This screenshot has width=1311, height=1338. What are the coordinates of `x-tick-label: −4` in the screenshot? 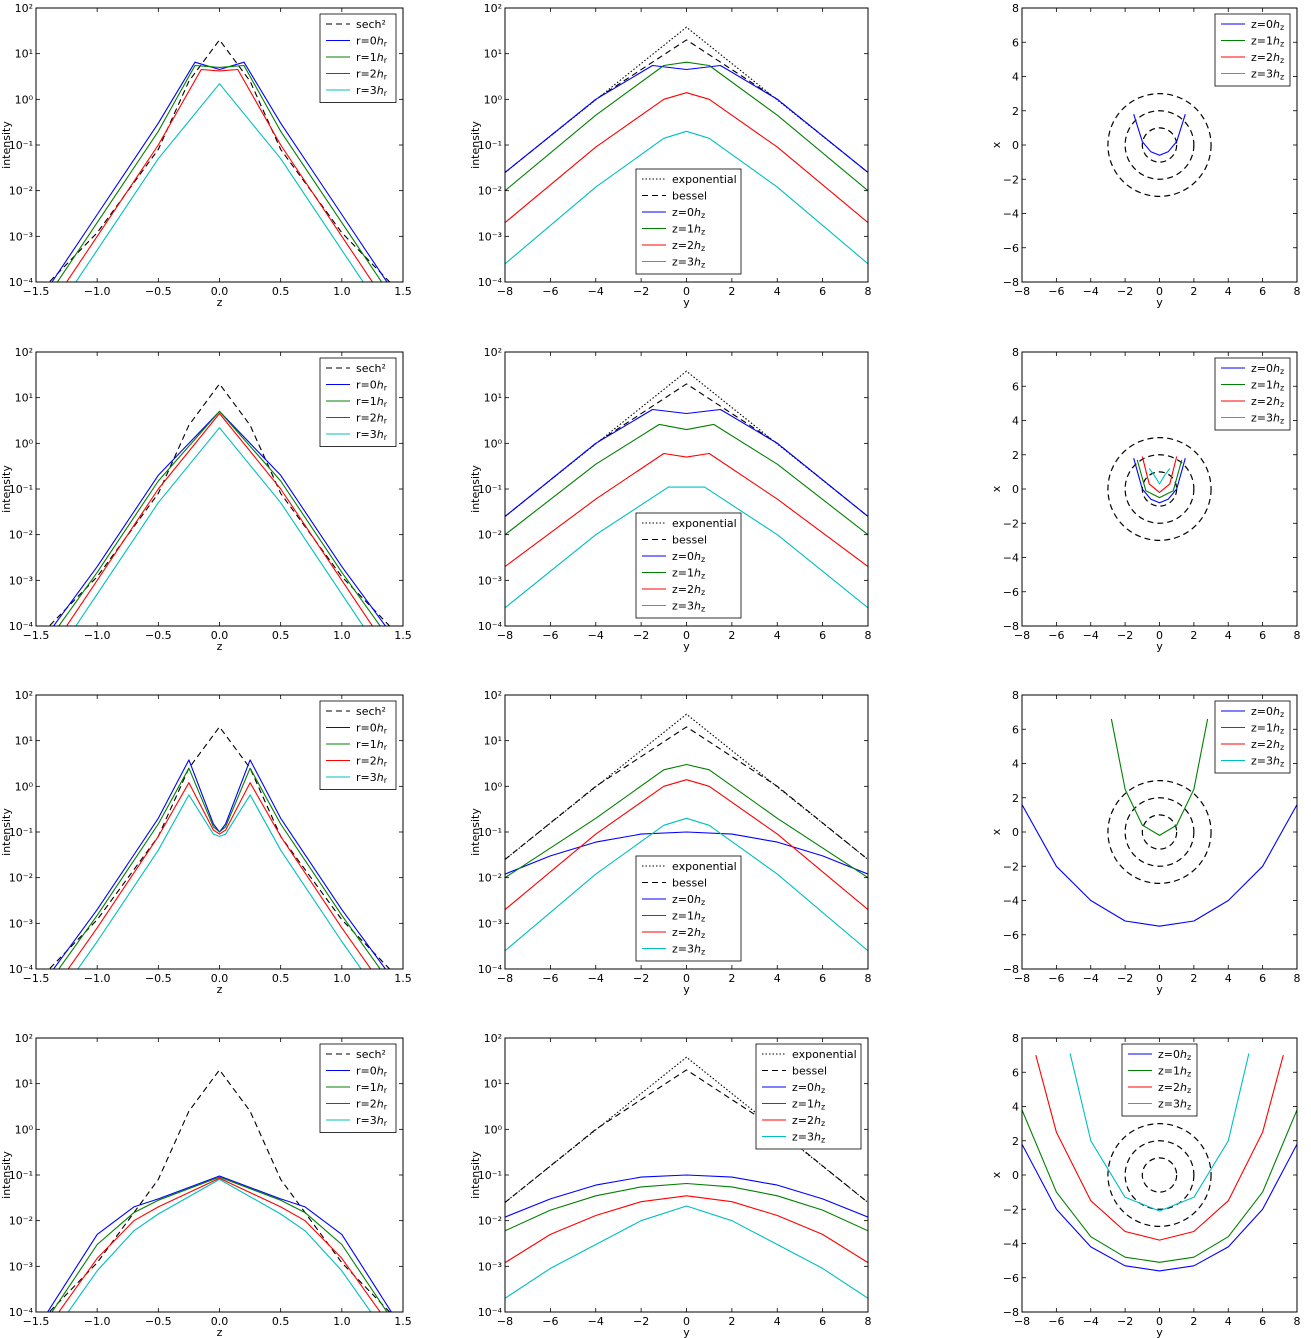 It's located at (1091, 291).